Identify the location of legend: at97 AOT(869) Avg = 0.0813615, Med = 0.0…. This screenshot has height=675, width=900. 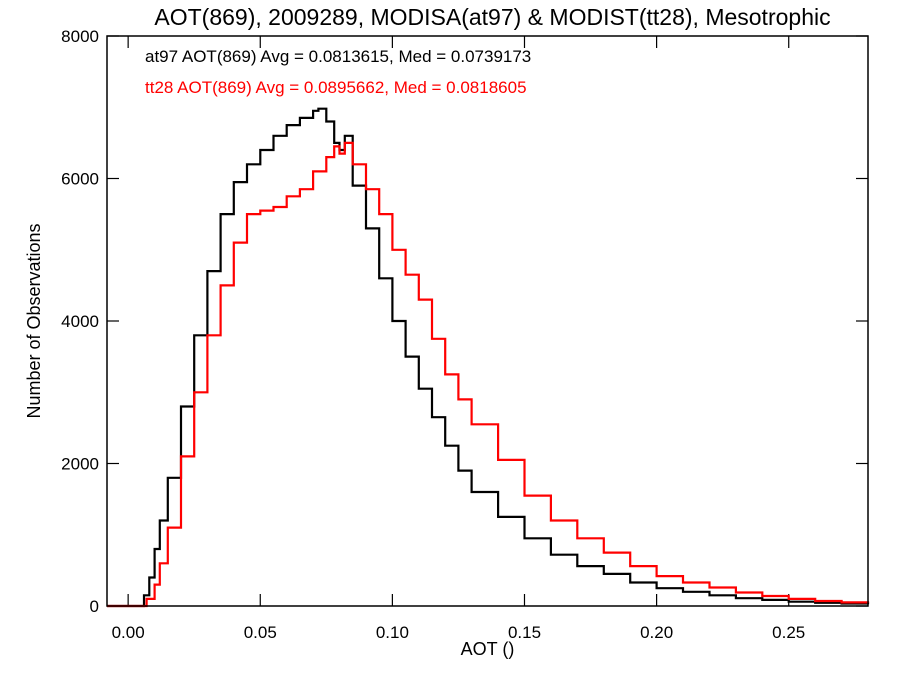
(338, 72).